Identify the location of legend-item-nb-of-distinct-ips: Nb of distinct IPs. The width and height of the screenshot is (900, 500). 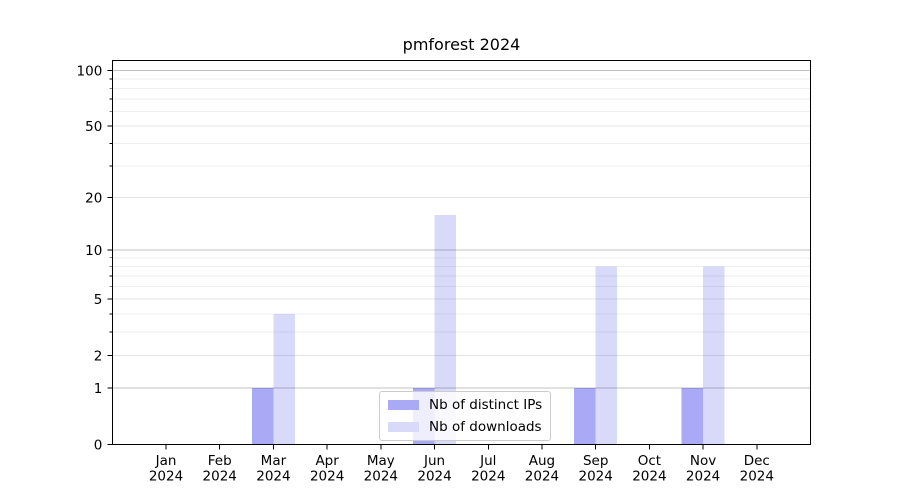
(465, 405).